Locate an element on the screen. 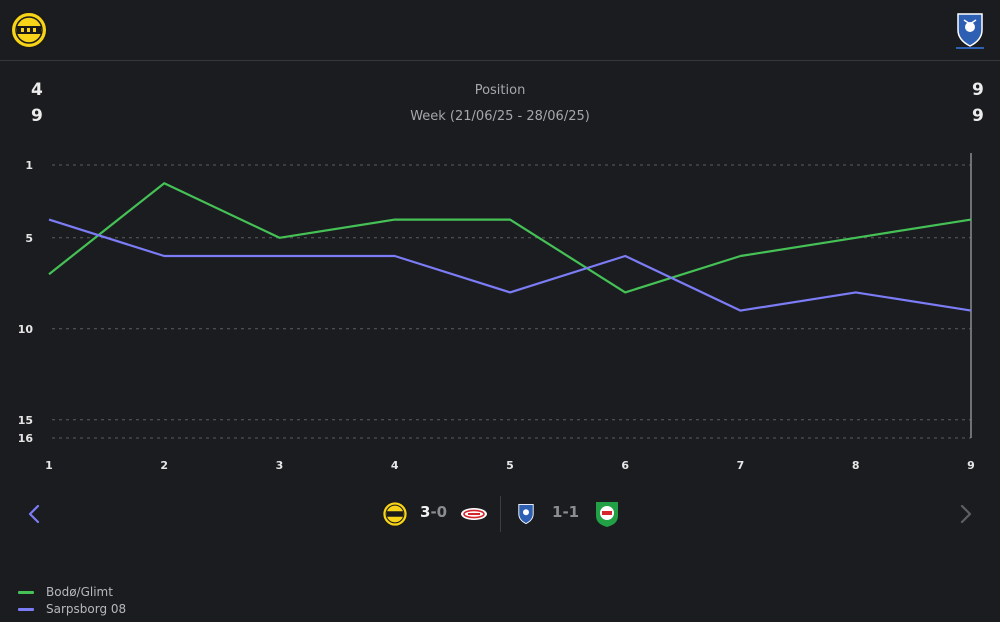 This screenshot has width=1000, height=622. chart-title: Position is located at coordinates (500, 90).